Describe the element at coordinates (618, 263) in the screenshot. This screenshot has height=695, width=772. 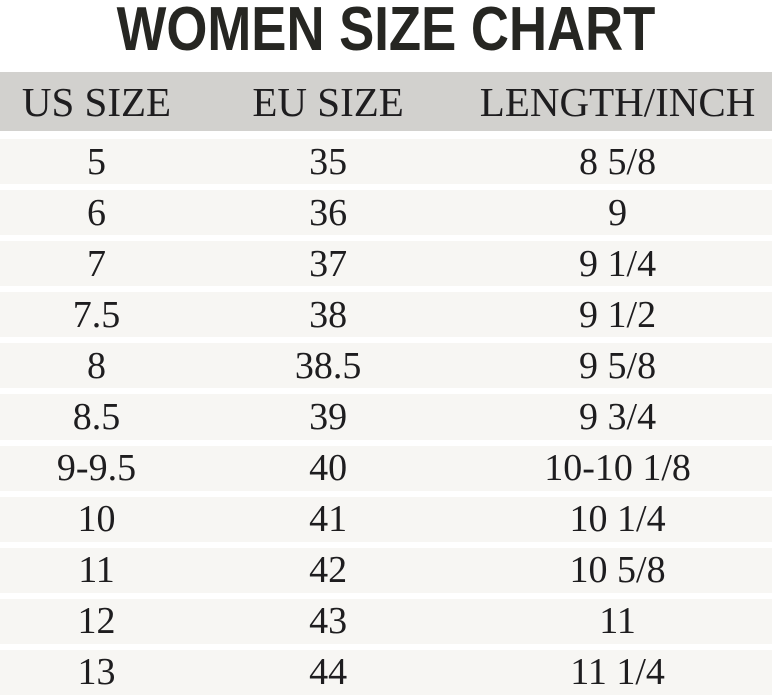
I see `table-cell: 9 1/4` at that location.